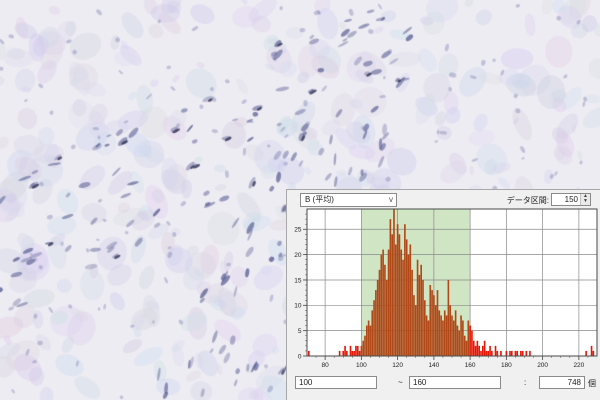 The image size is (600, 400). What do you see at coordinates (300, 356) in the screenshot?
I see `svg-text: 0` at bounding box center [300, 356].